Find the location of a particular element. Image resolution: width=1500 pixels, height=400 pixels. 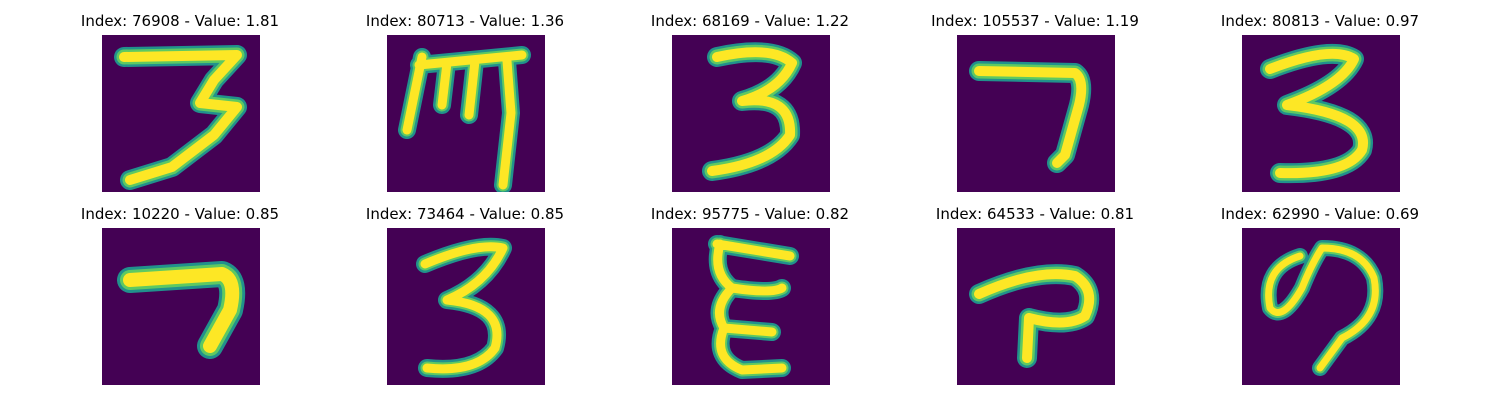

panel-title: Index: 62990 - Value: 0.69 is located at coordinates (1320, 214).